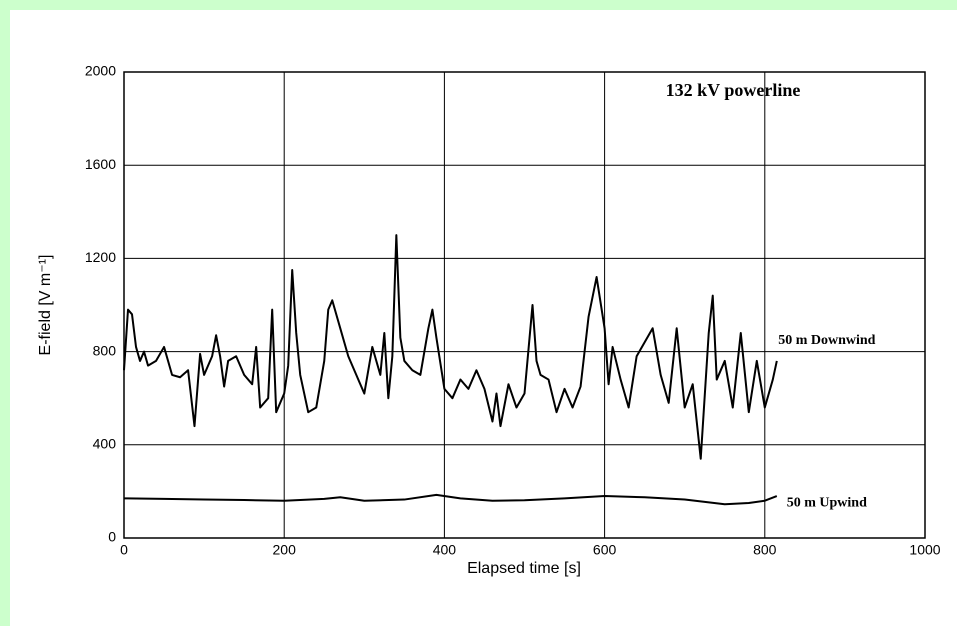 The height and width of the screenshot is (626, 957). I want to click on x-tick-label: 1000, so click(924, 550).